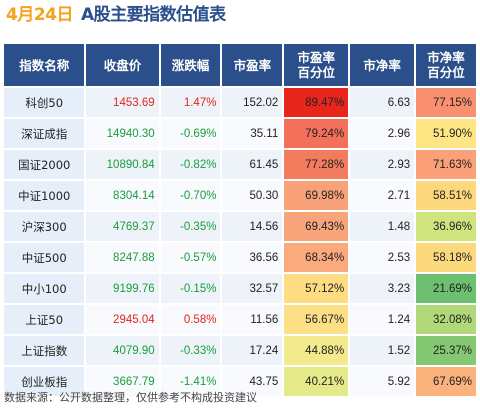 The height and width of the screenshot is (410, 480). I want to click on close-cell: 8304.14, so click(122, 195).